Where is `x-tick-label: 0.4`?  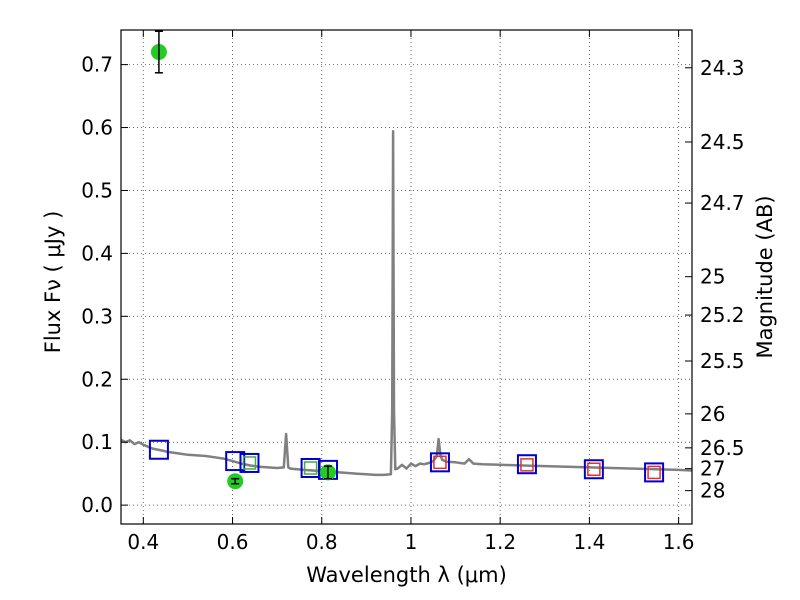 x-tick-label: 0.4 is located at coordinates (143, 542).